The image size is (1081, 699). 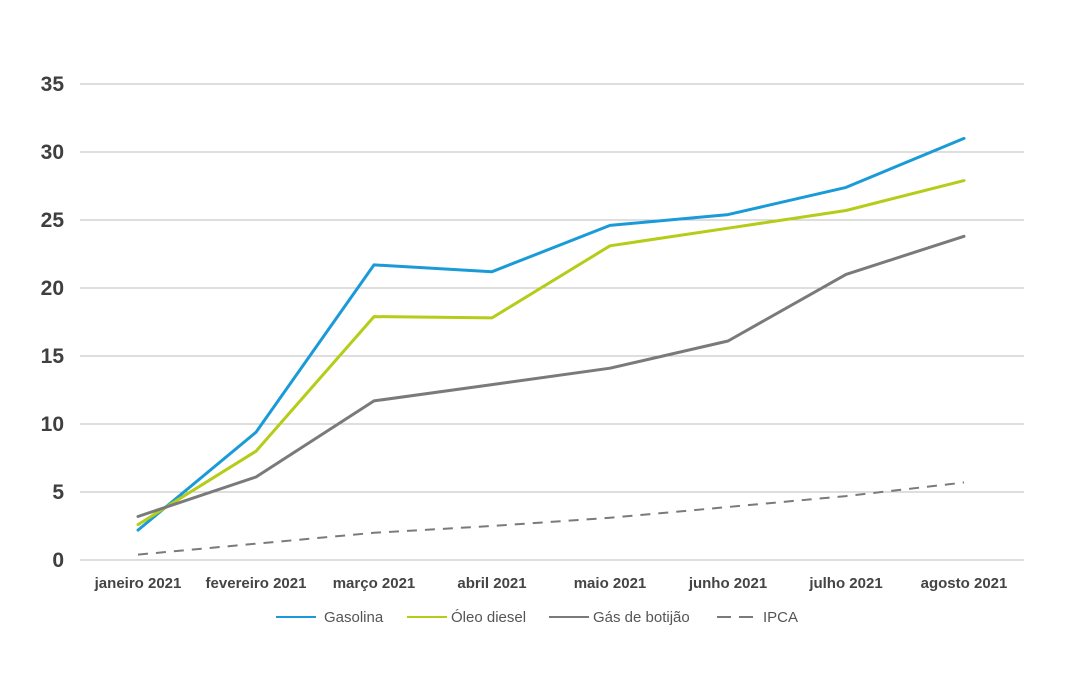 I want to click on y-axis-ticks: 0 5 10 15 20 25 30 35, so click(x=53, y=322).